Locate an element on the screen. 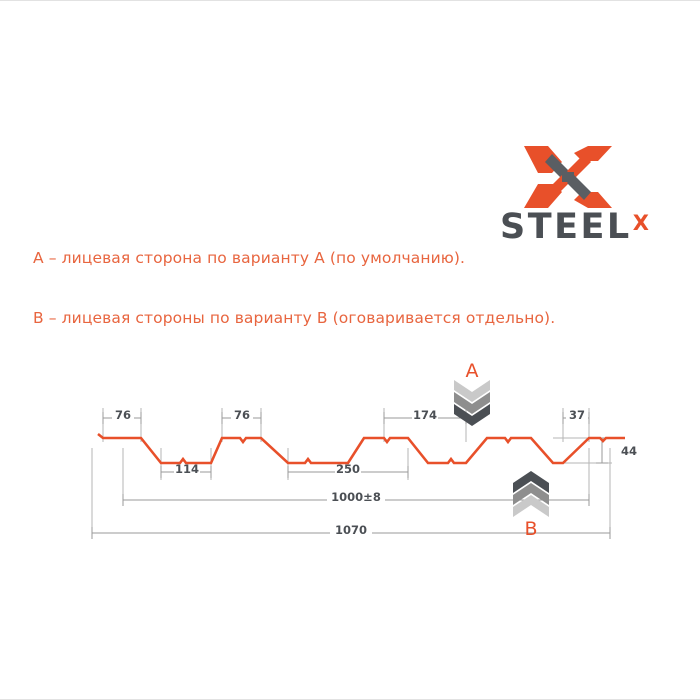 The height and width of the screenshot is (700, 700). marker-b-chevron-icon is located at coordinates (531, 494).